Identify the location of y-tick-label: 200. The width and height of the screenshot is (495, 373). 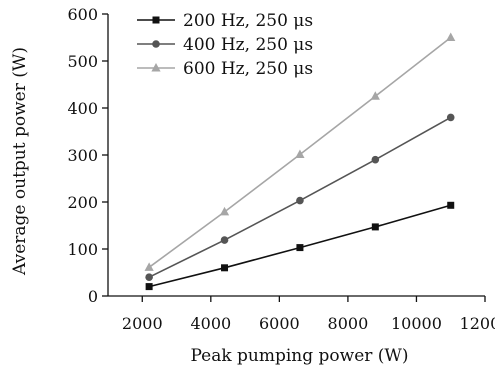
(82, 202).